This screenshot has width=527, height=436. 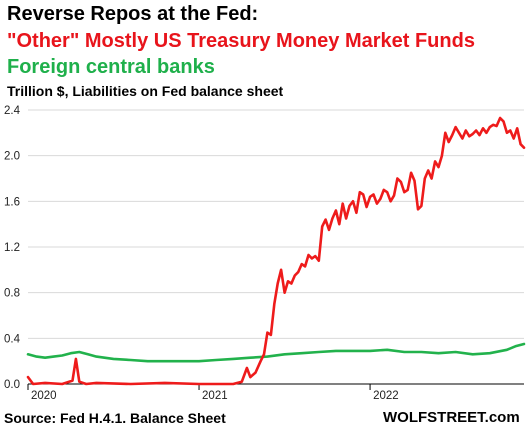 What do you see at coordinates (12, 202) in the screenshot?
I see `y-tick-1.6: 1.6` at bounding box center [12, 202].